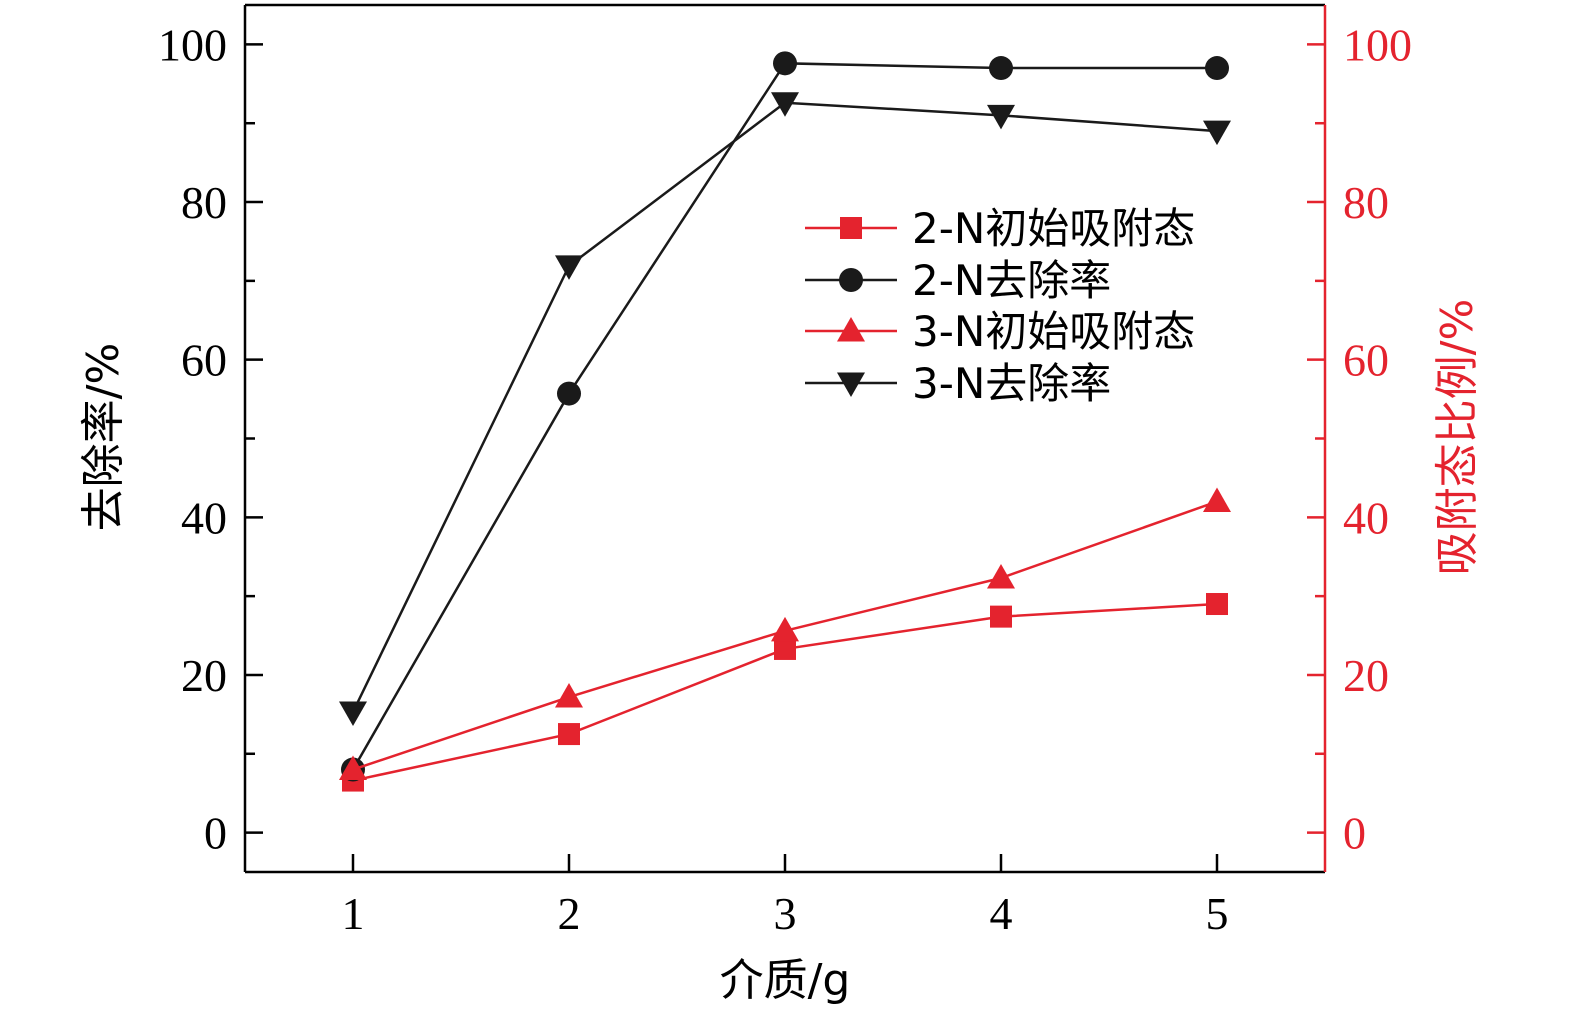  What do you see at coordinates (1011, 383) in the screenshot?
I see `legend-label: 3-N去除率` at bounding box center [1011, 383].